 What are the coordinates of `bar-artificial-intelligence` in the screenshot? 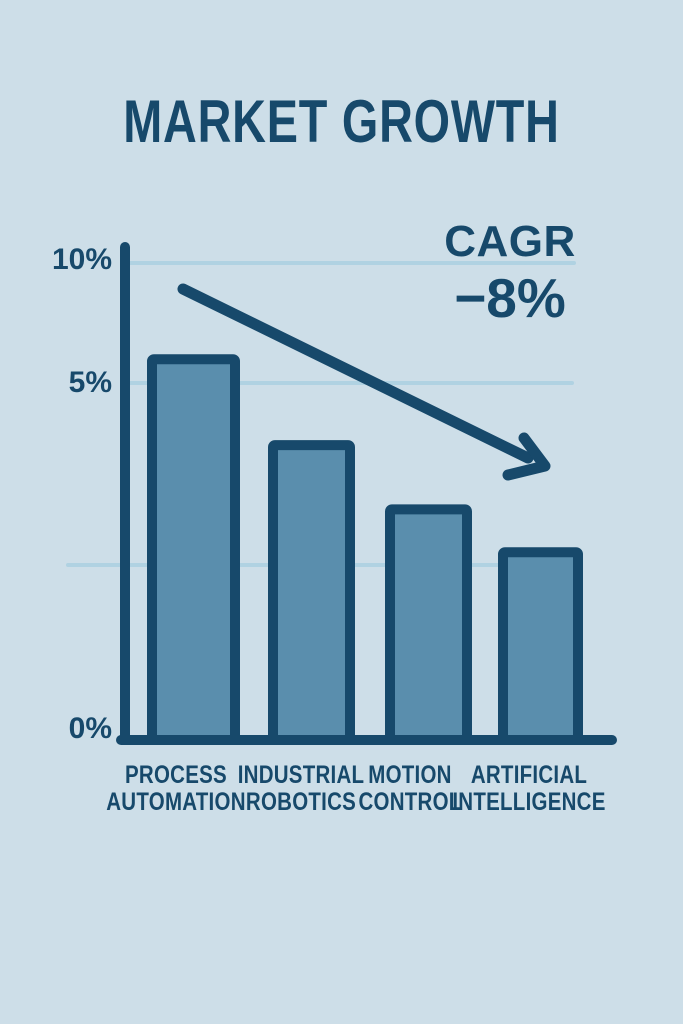 It's located at (540, 646).